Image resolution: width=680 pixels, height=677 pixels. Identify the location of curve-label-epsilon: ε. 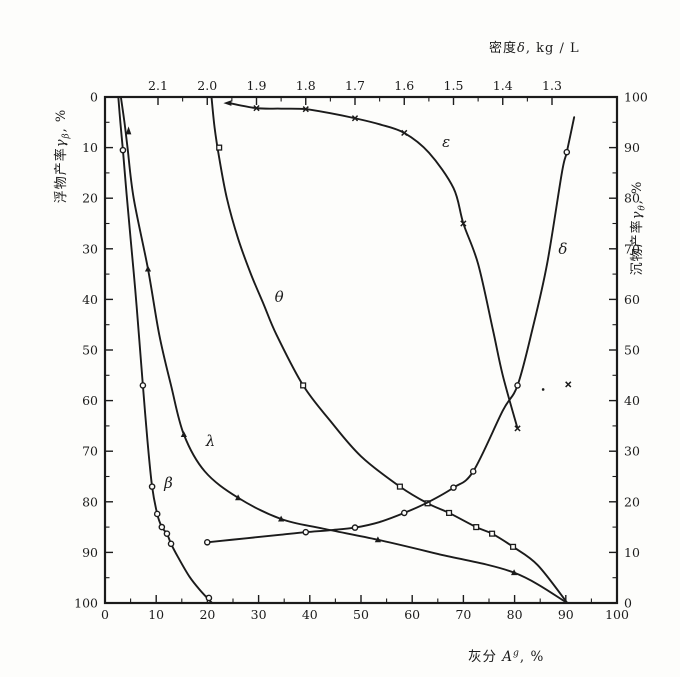
(446, 142).